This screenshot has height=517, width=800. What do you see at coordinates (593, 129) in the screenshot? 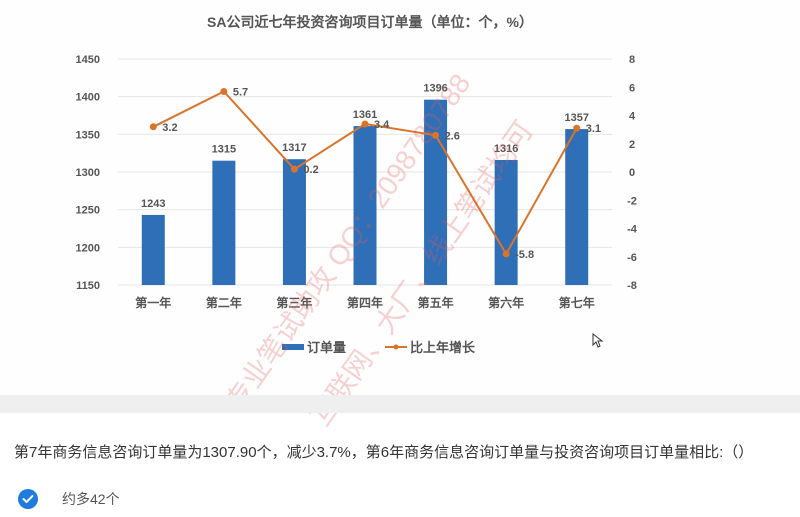
I see `line-value-label: 3.1` at bounding box center [593, 129].